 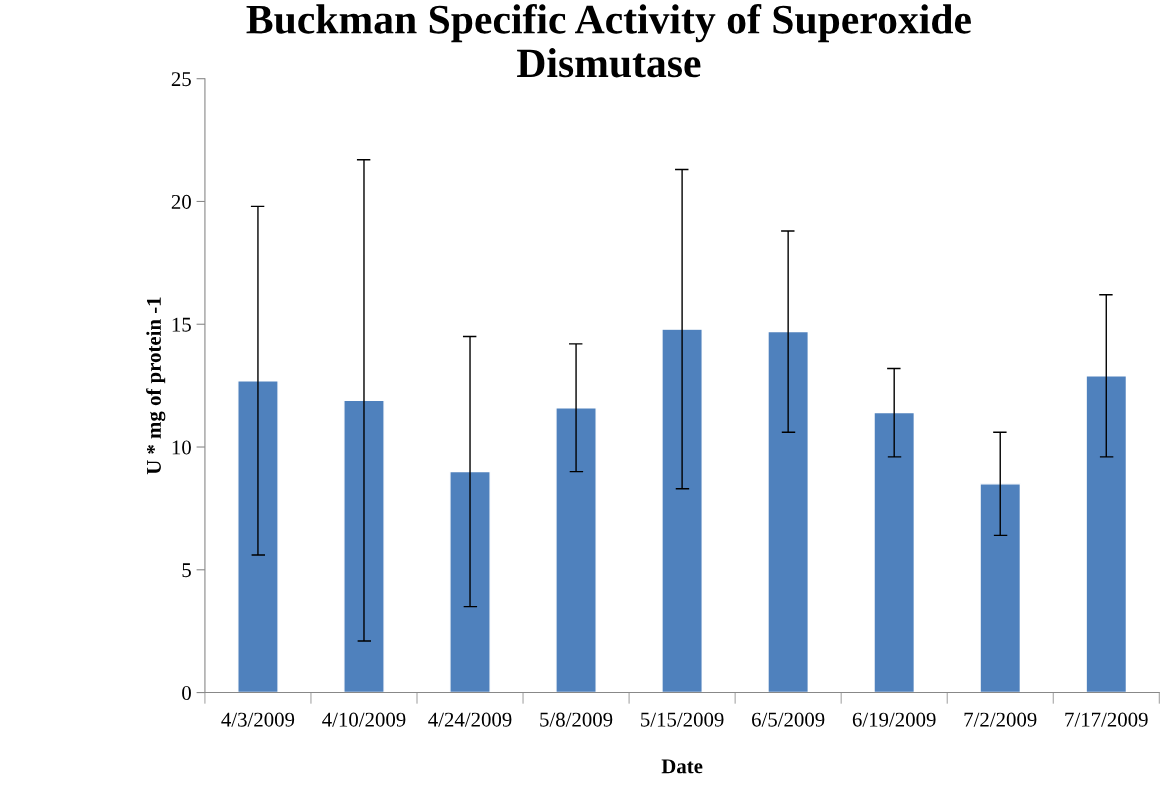 I want to click on y-tick-label: 10, so click(x=181, y=447).